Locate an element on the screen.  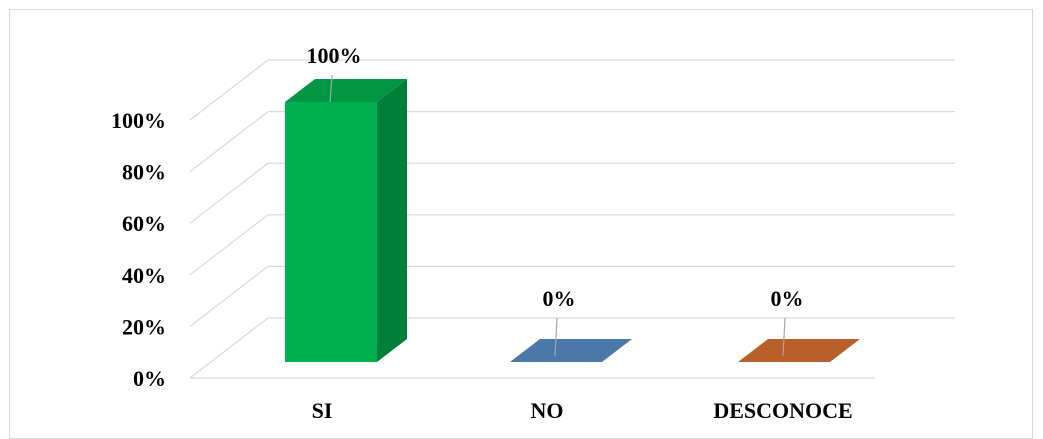
x-category-label: DESCONOCE is located at coordinates (782, 410).